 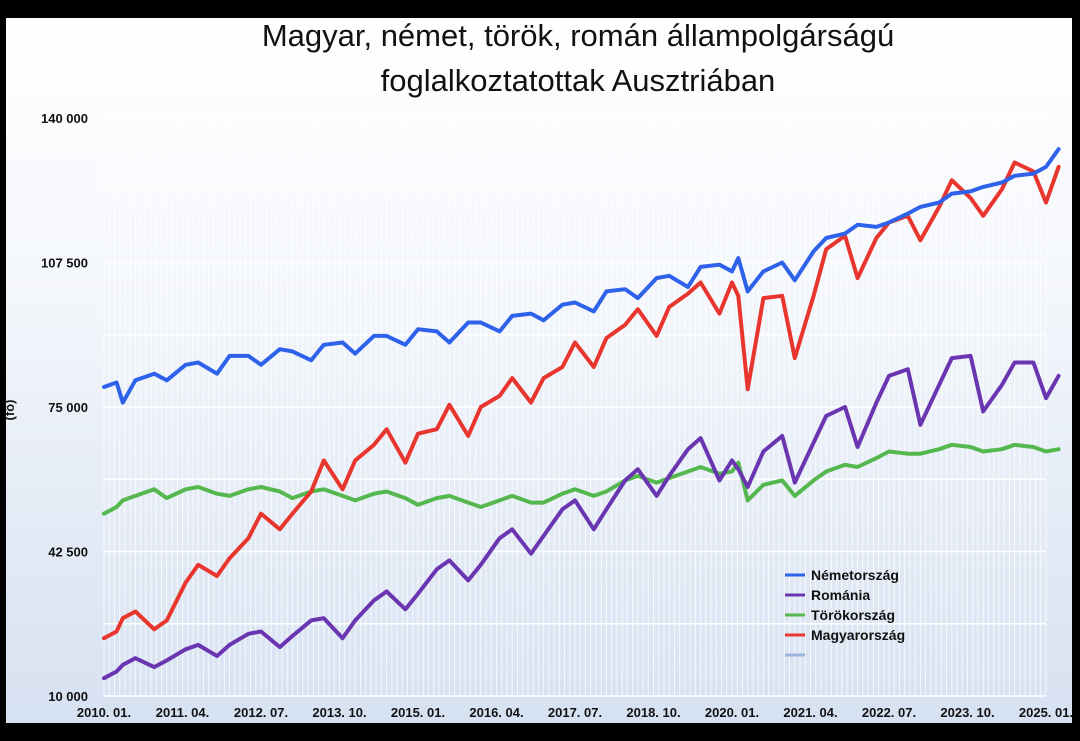 What do you see at coordinates (581, 479) in the screenshot?
I see `series-line-torokorszag` at bounding box center [581, 479].